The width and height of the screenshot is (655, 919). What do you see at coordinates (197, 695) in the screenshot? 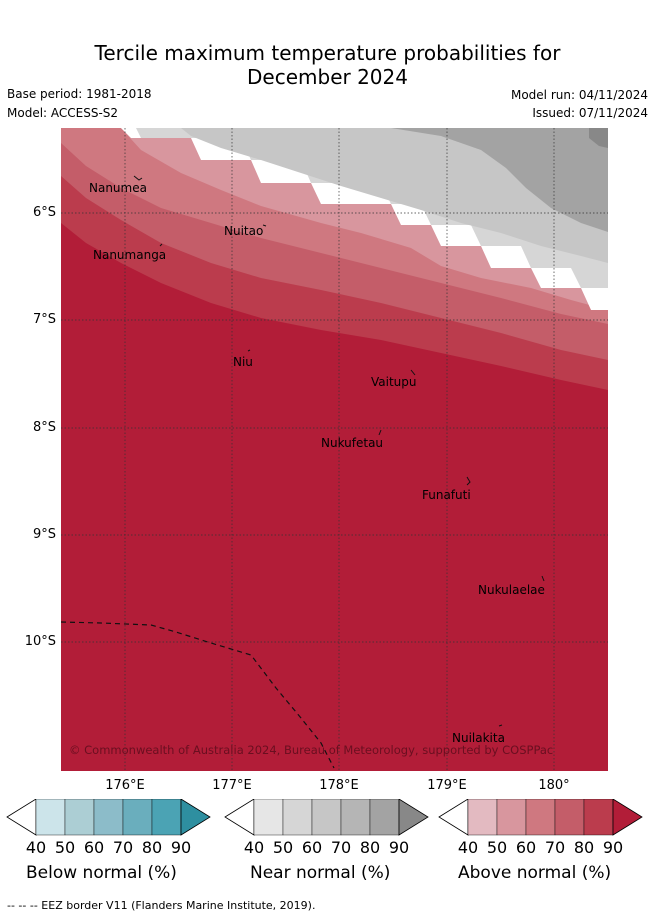
I see `eez-border` at bounding box center [197, 695].